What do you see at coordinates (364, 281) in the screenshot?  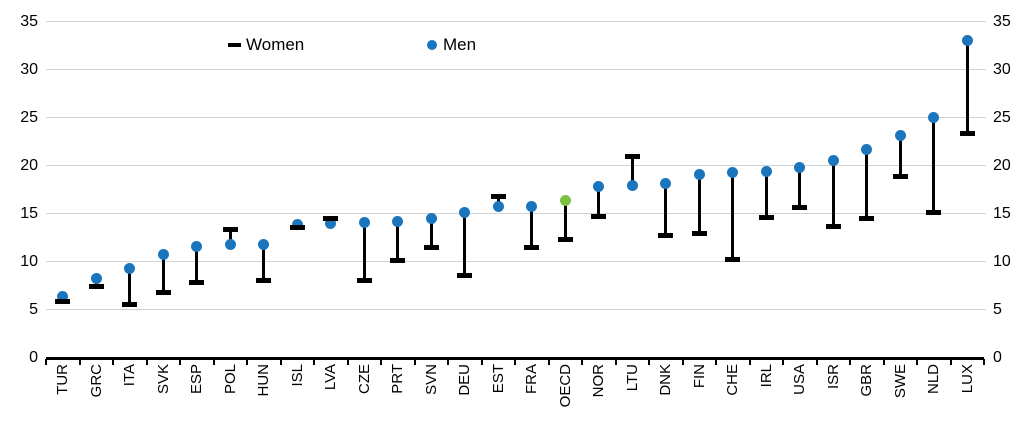 I see `women-dash-cze` at bounding box center [364, 281].